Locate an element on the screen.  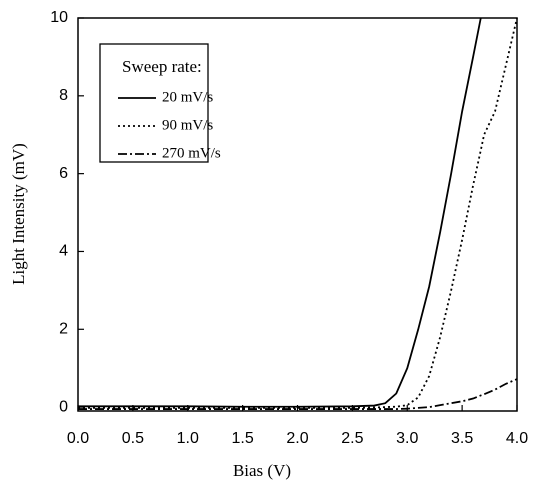
x-tick-label: 0.0 is located at coordinates (78, 438).